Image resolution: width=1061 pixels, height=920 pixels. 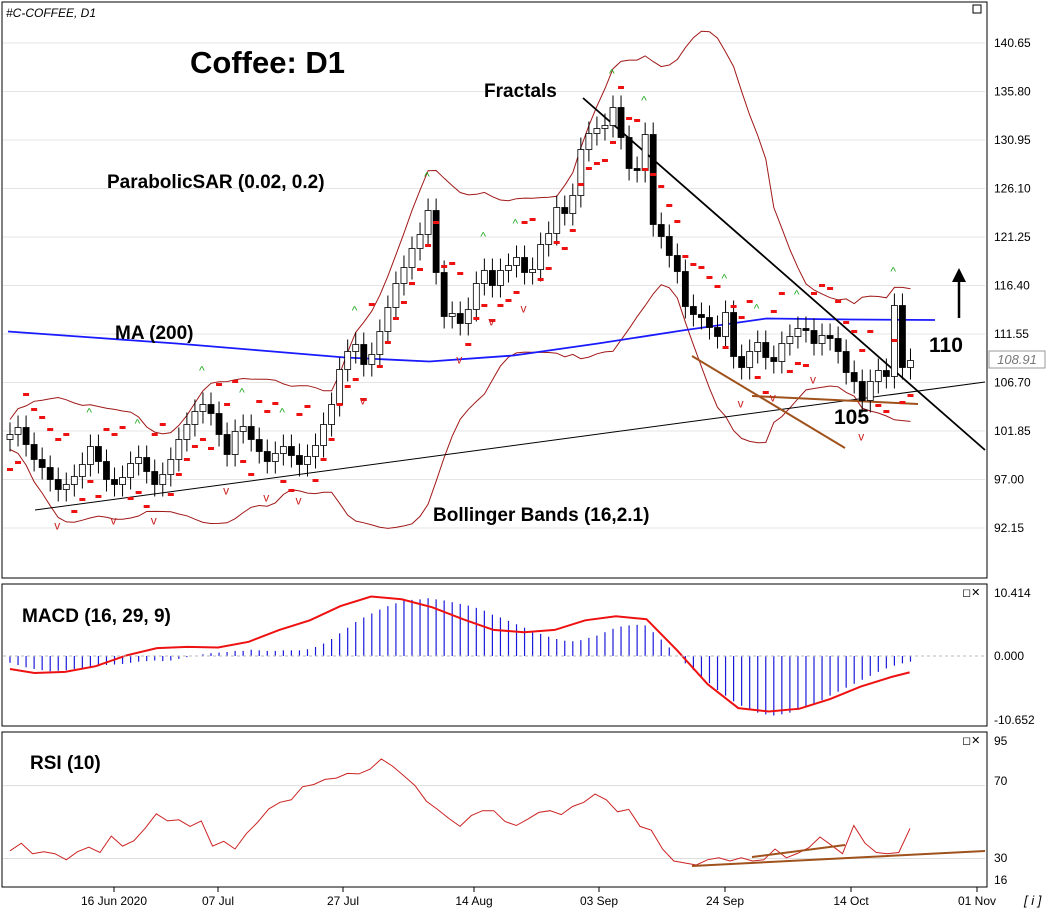 I want to click on main-panel-close-icon, so click(x=977, y=9).